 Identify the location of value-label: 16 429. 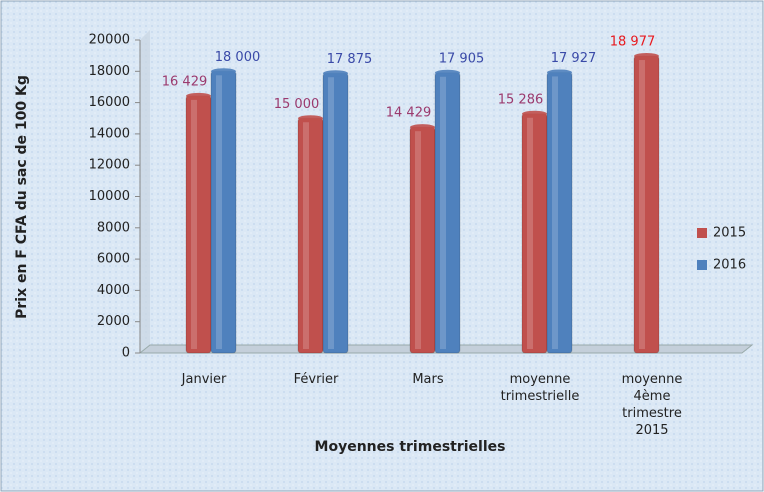
(185, 81).